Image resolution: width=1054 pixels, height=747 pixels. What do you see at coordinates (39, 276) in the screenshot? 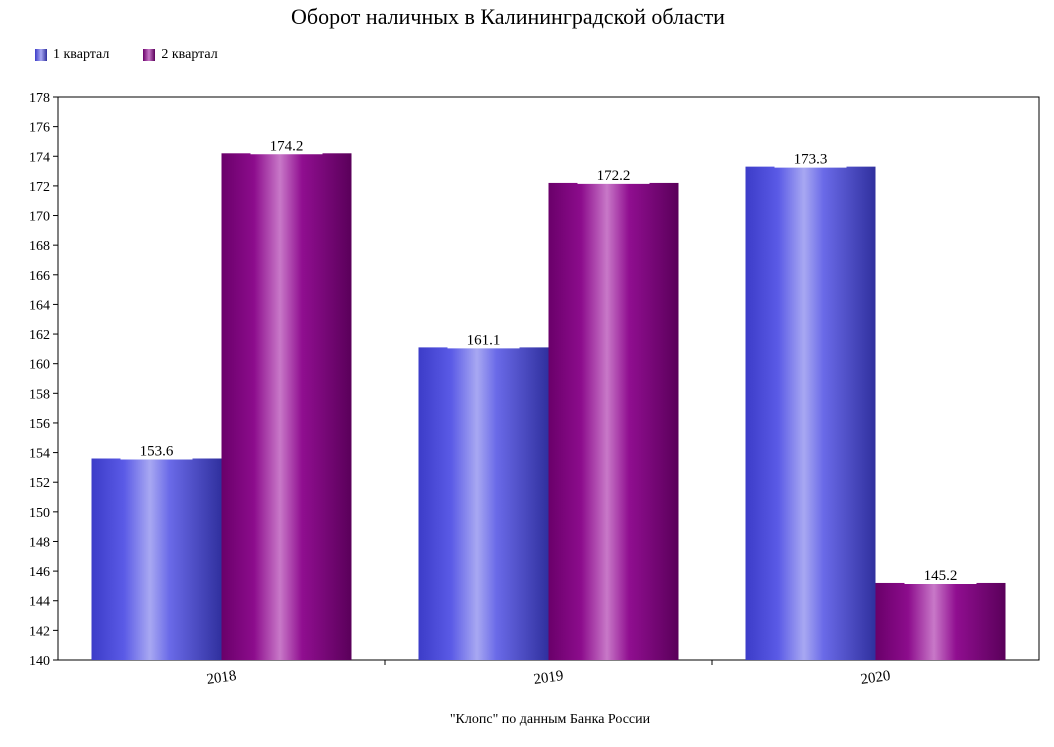
I see `y-tick-label: 166` at bounding box center [39, 276].